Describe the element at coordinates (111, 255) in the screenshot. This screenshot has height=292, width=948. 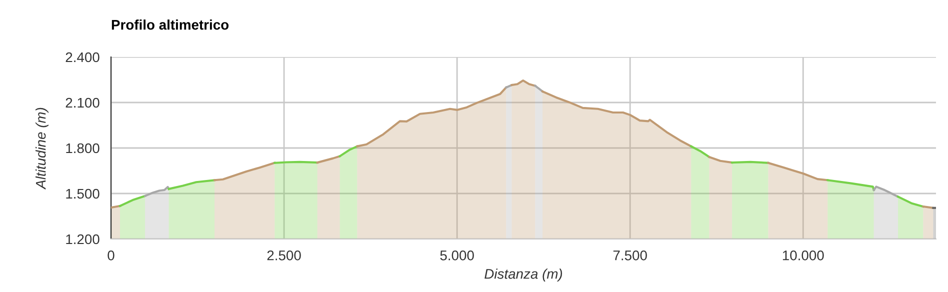
I see `x-tick-label: 0` at that location.